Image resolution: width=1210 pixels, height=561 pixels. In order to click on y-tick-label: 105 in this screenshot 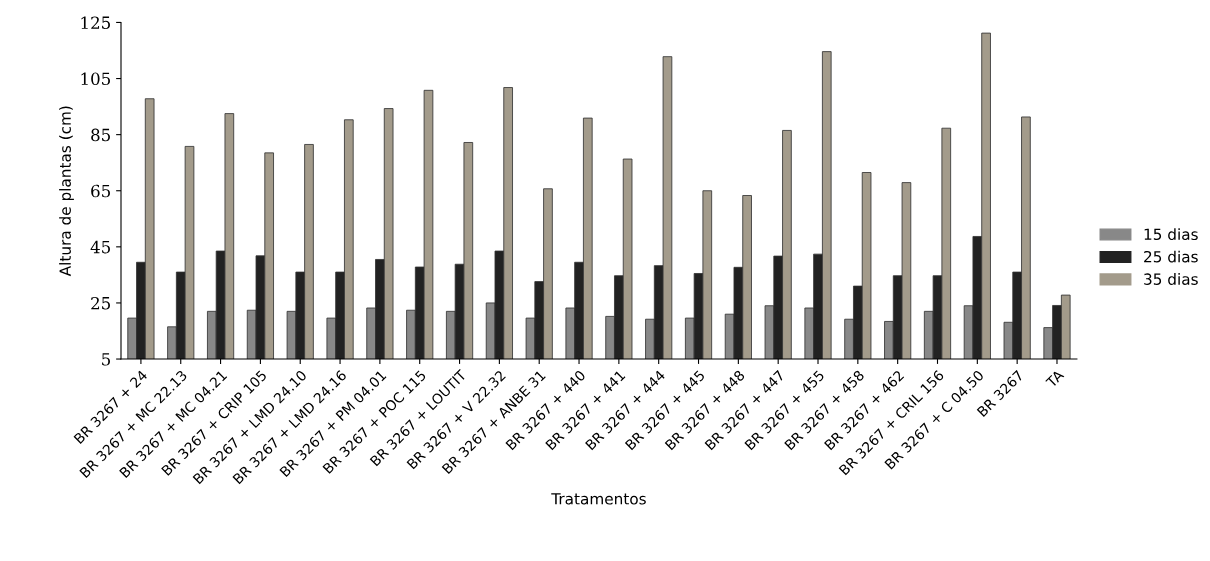, I will do `click(95, 79)`.